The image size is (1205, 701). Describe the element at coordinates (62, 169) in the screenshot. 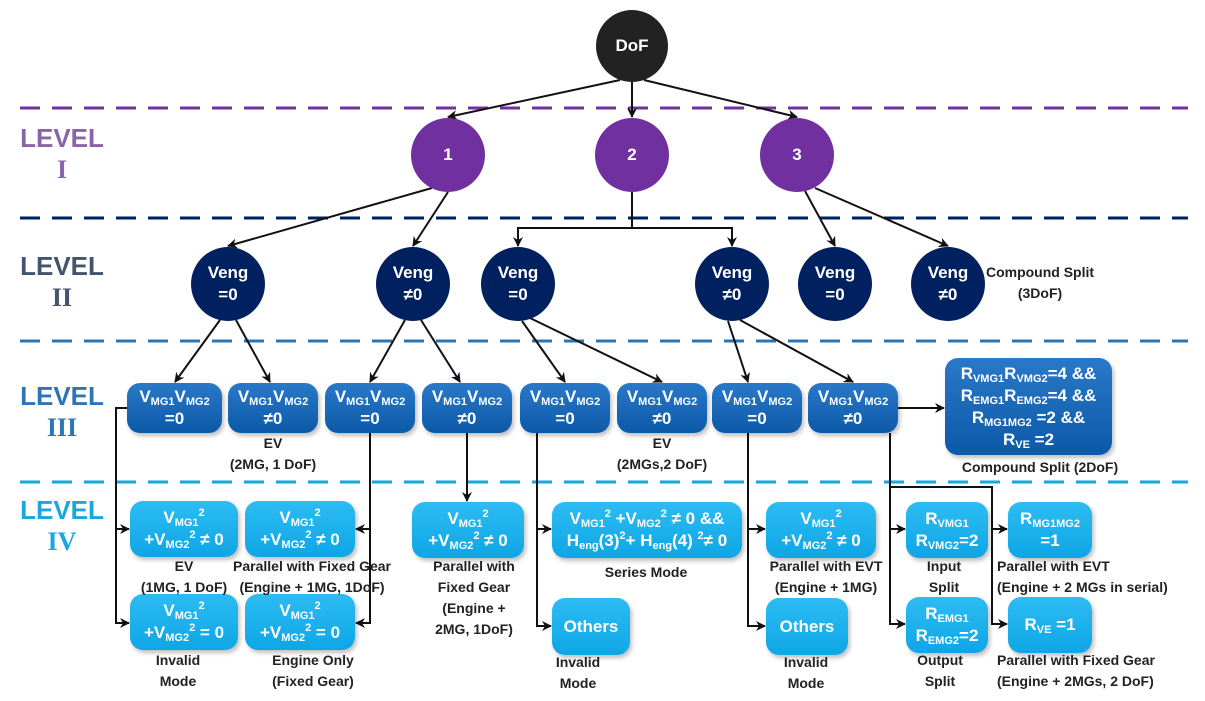

I see `level-numeral: I` at that location.